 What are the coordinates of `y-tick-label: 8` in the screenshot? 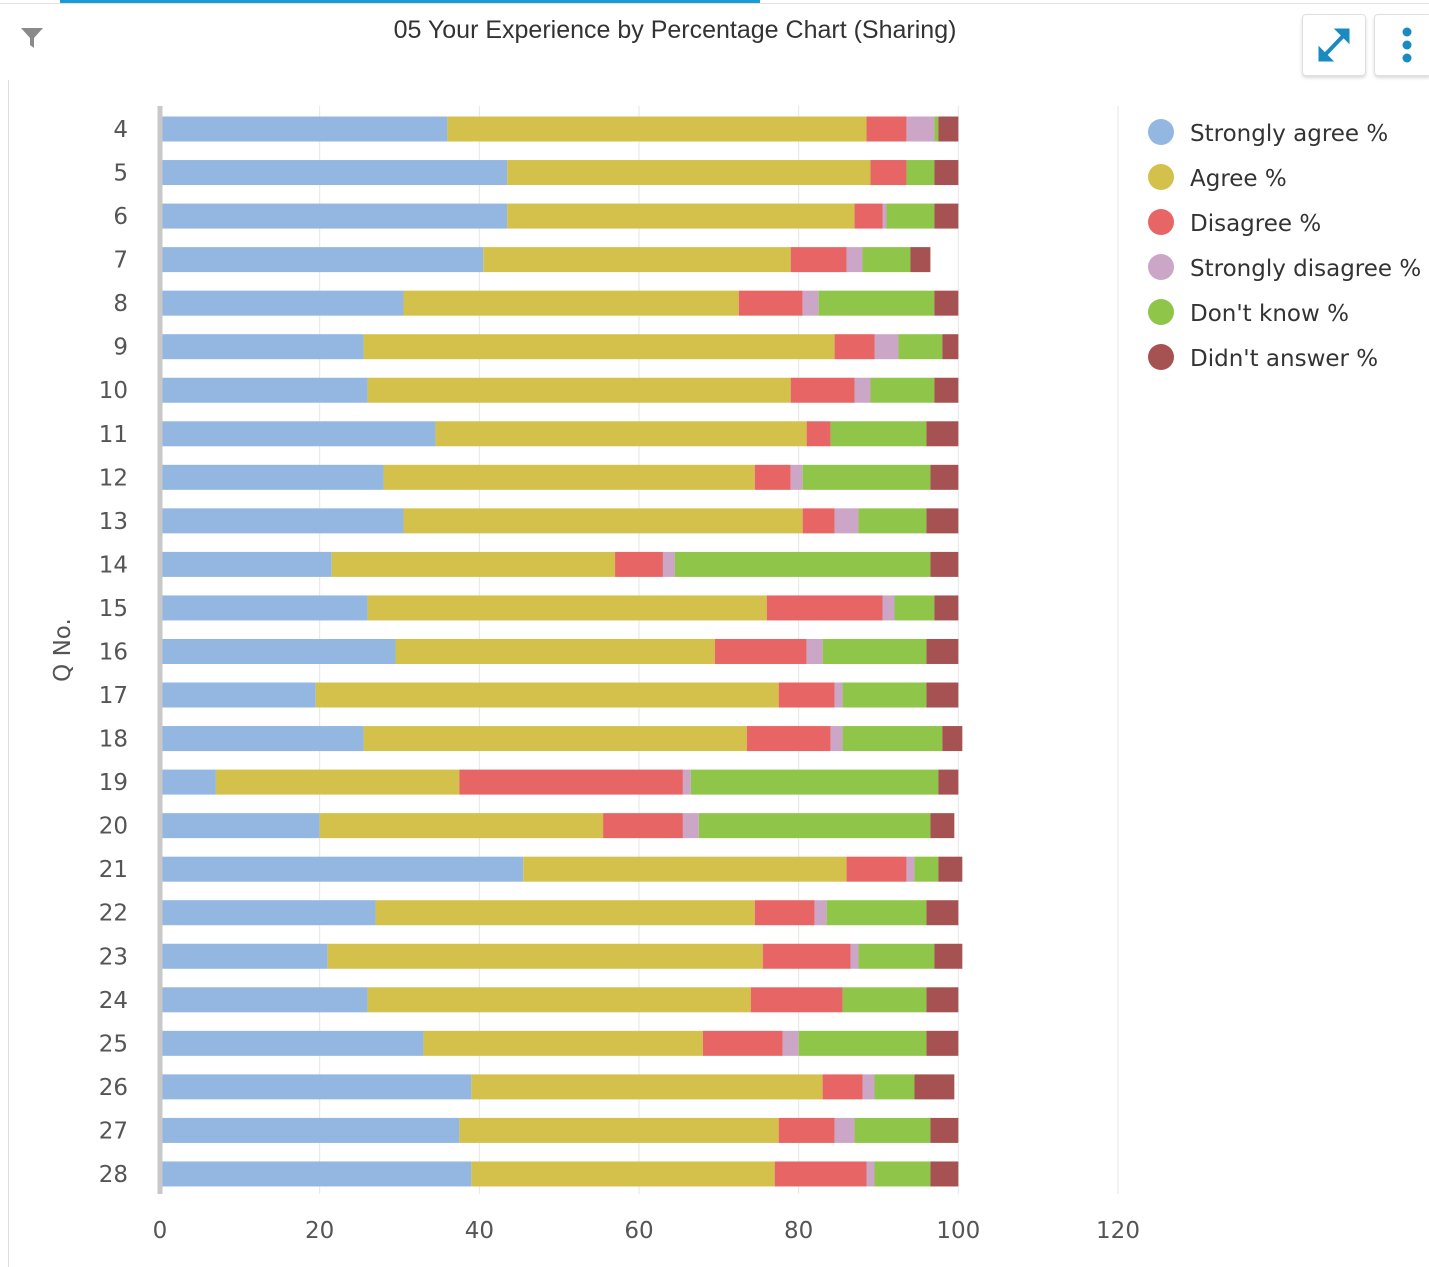 It's located at (120, 304).